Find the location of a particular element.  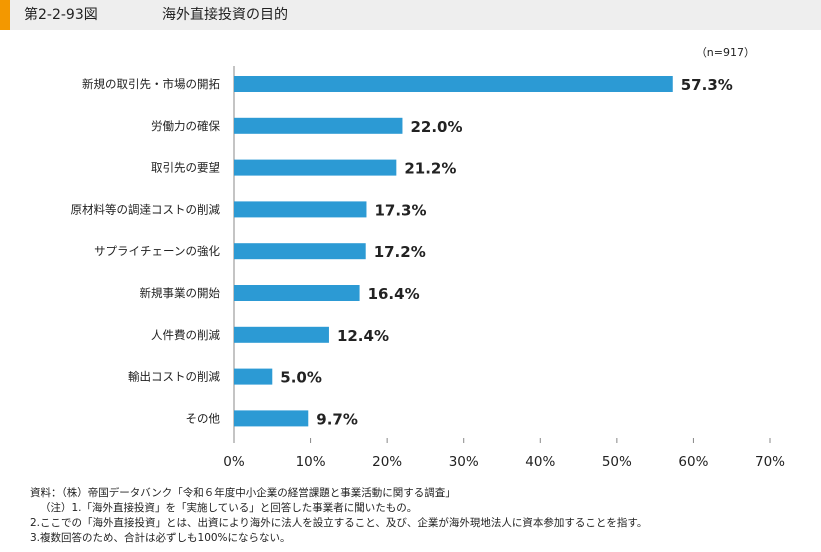

figure-title: 海外直接投資の目的 is located at coordinates (225, 15).